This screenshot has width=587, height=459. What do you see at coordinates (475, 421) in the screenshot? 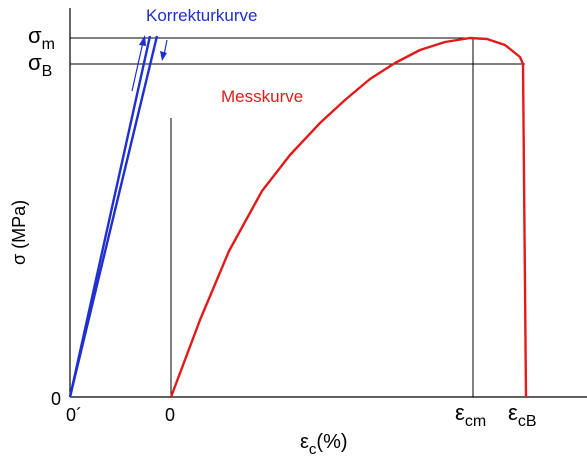
I see `x-tick-eps-cm-subscript: cm` at bounding box center [475, 421].